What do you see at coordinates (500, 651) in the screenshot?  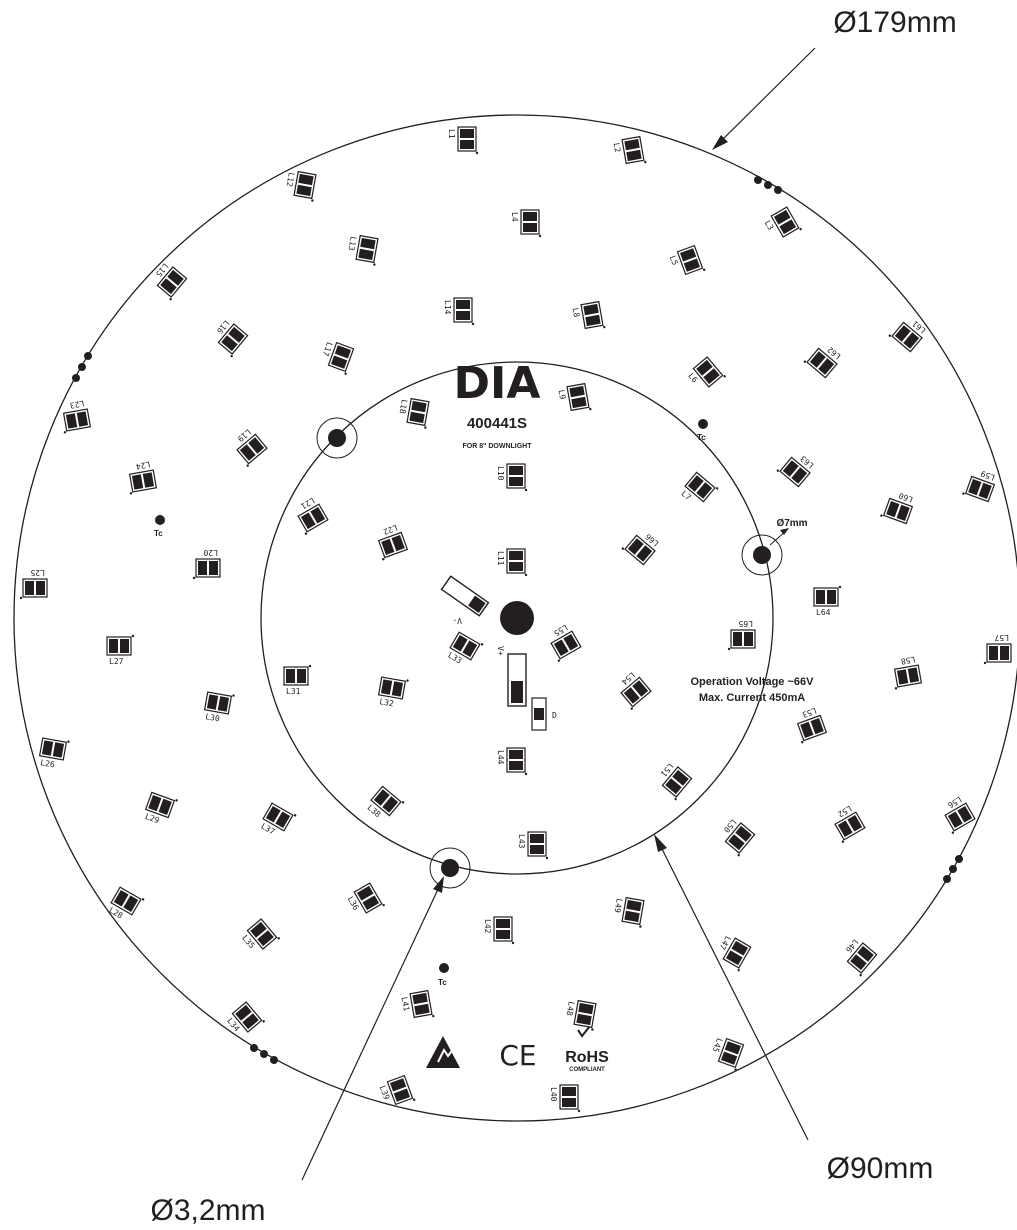 I see `svg-text: V+` at bounding box center [500, 651].